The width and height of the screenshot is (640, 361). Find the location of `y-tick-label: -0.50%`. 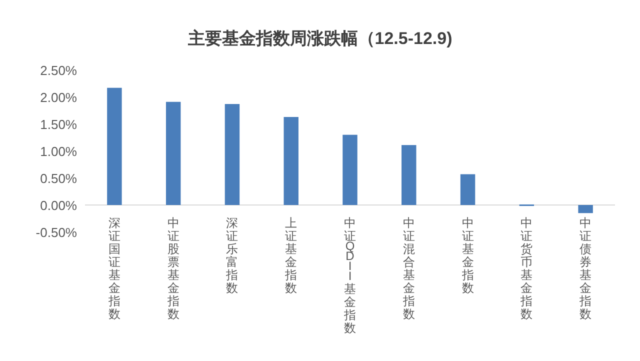

y-tick-label: -0.50% is located at coordinates (57, 232).